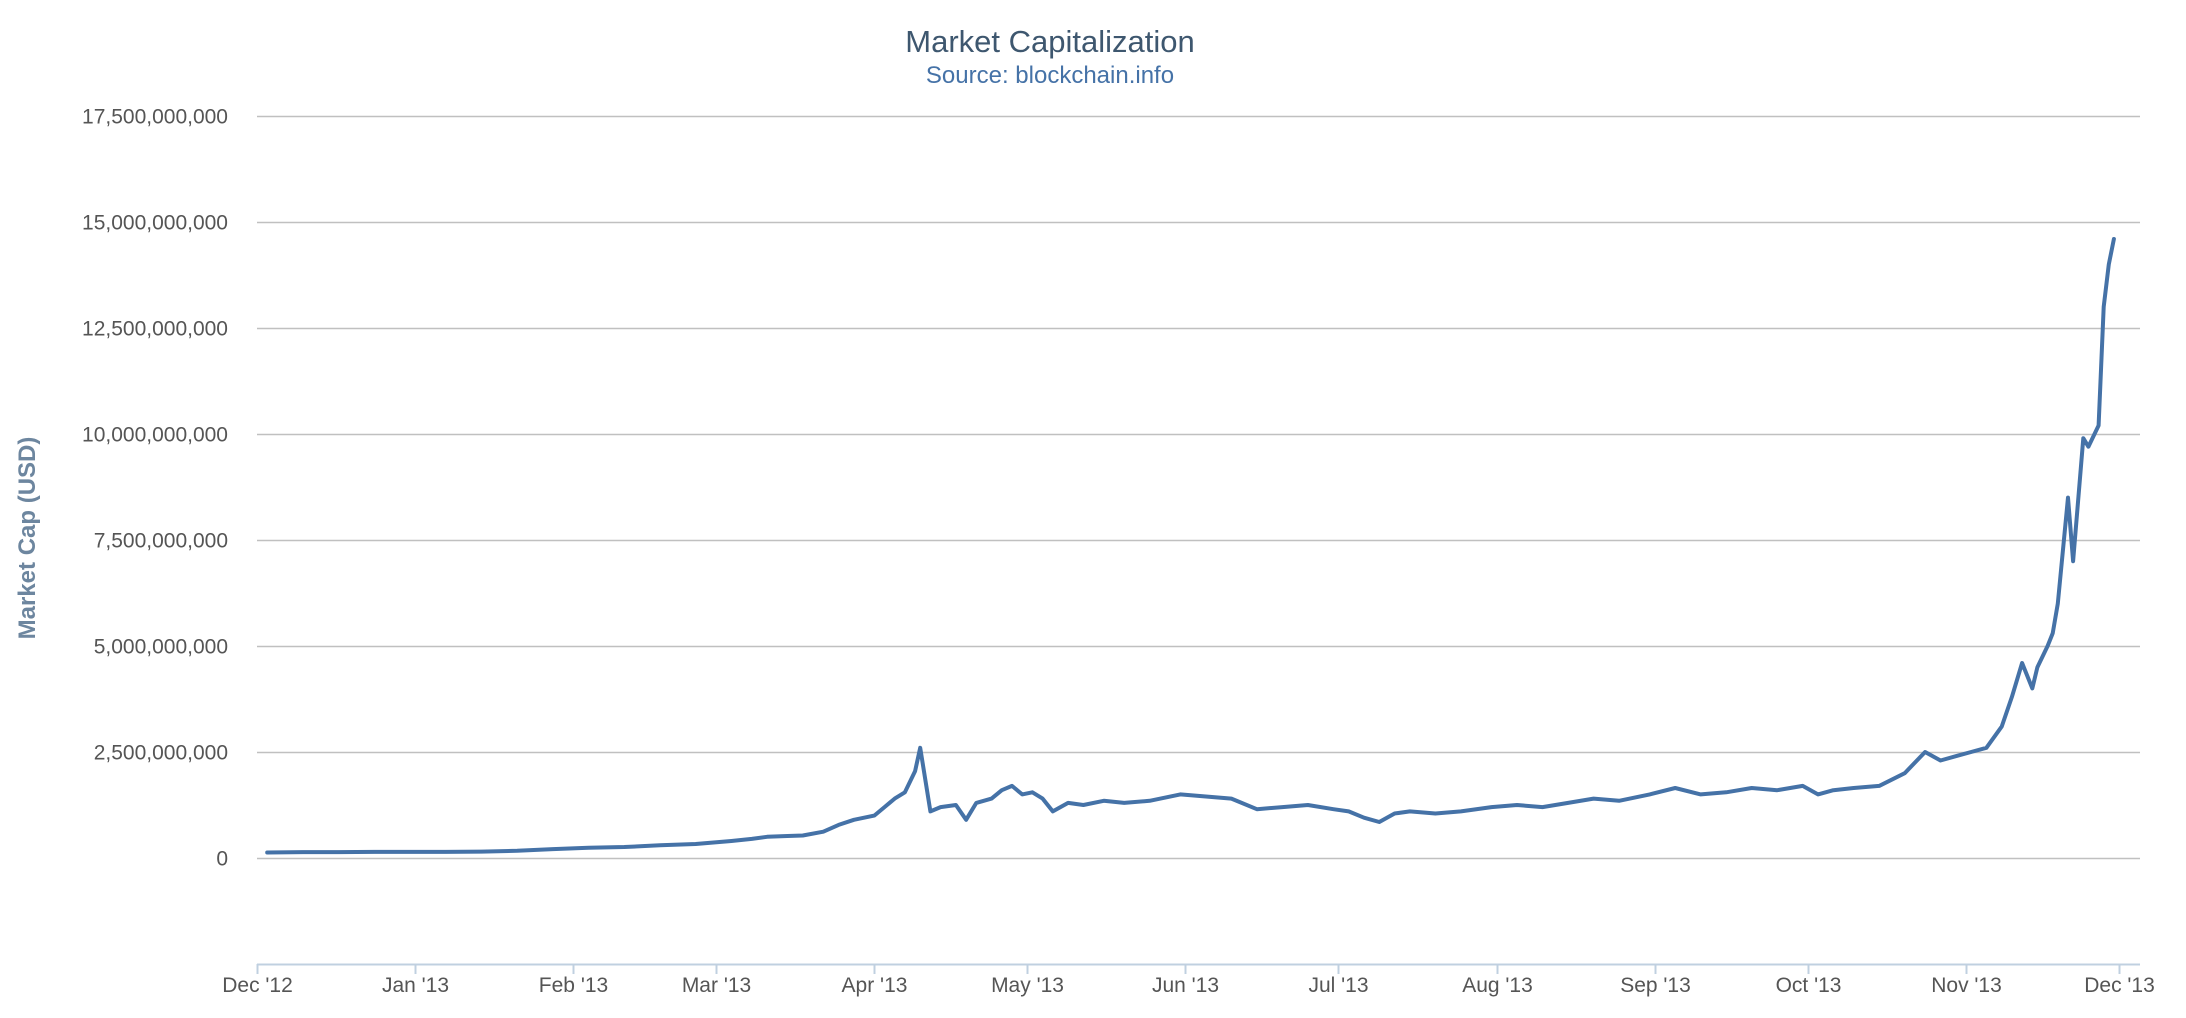 The image size is (2186, 1018). I want to click on x-tick-label: Mar '13, so click(716, 985).